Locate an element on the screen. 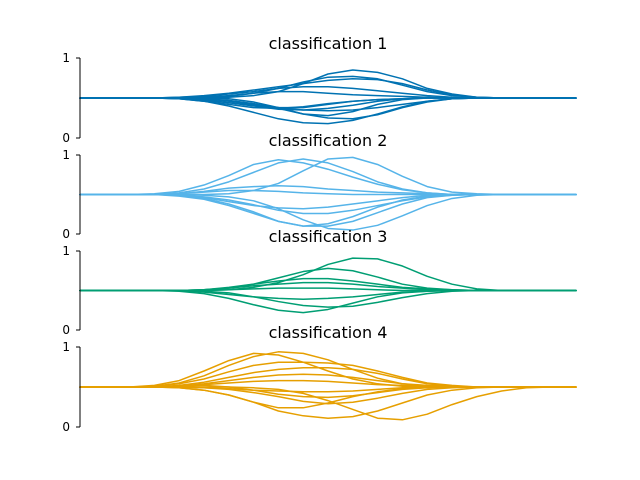  chart-title: classification 4 is located at coordinates (328, 332).